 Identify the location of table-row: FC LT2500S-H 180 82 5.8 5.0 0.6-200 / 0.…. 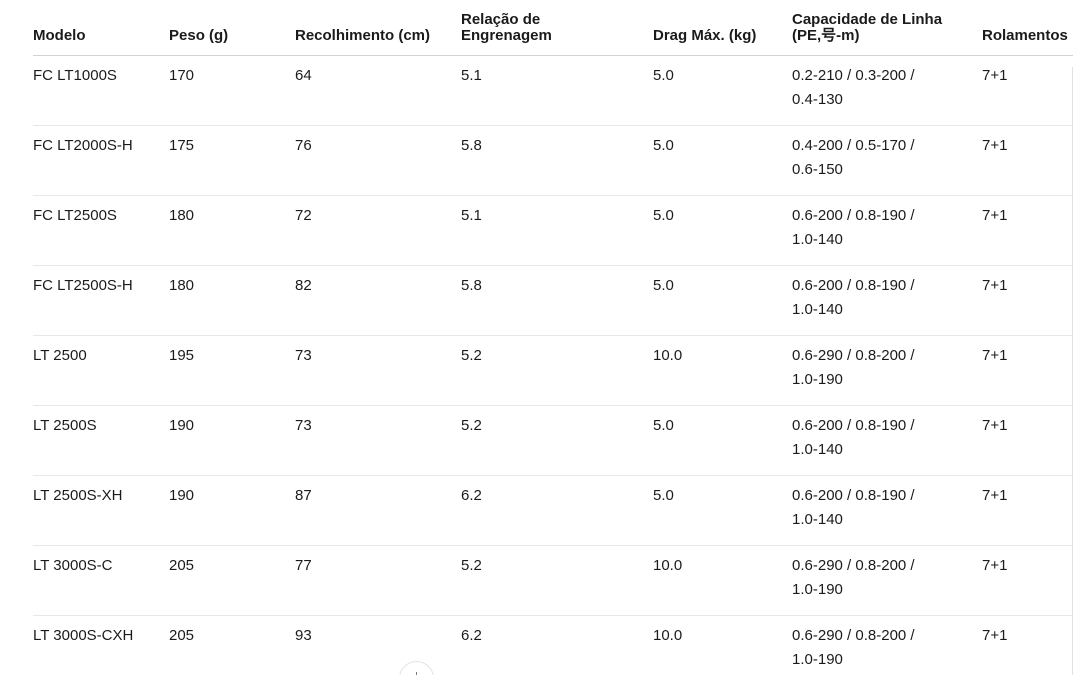
(553, 300).